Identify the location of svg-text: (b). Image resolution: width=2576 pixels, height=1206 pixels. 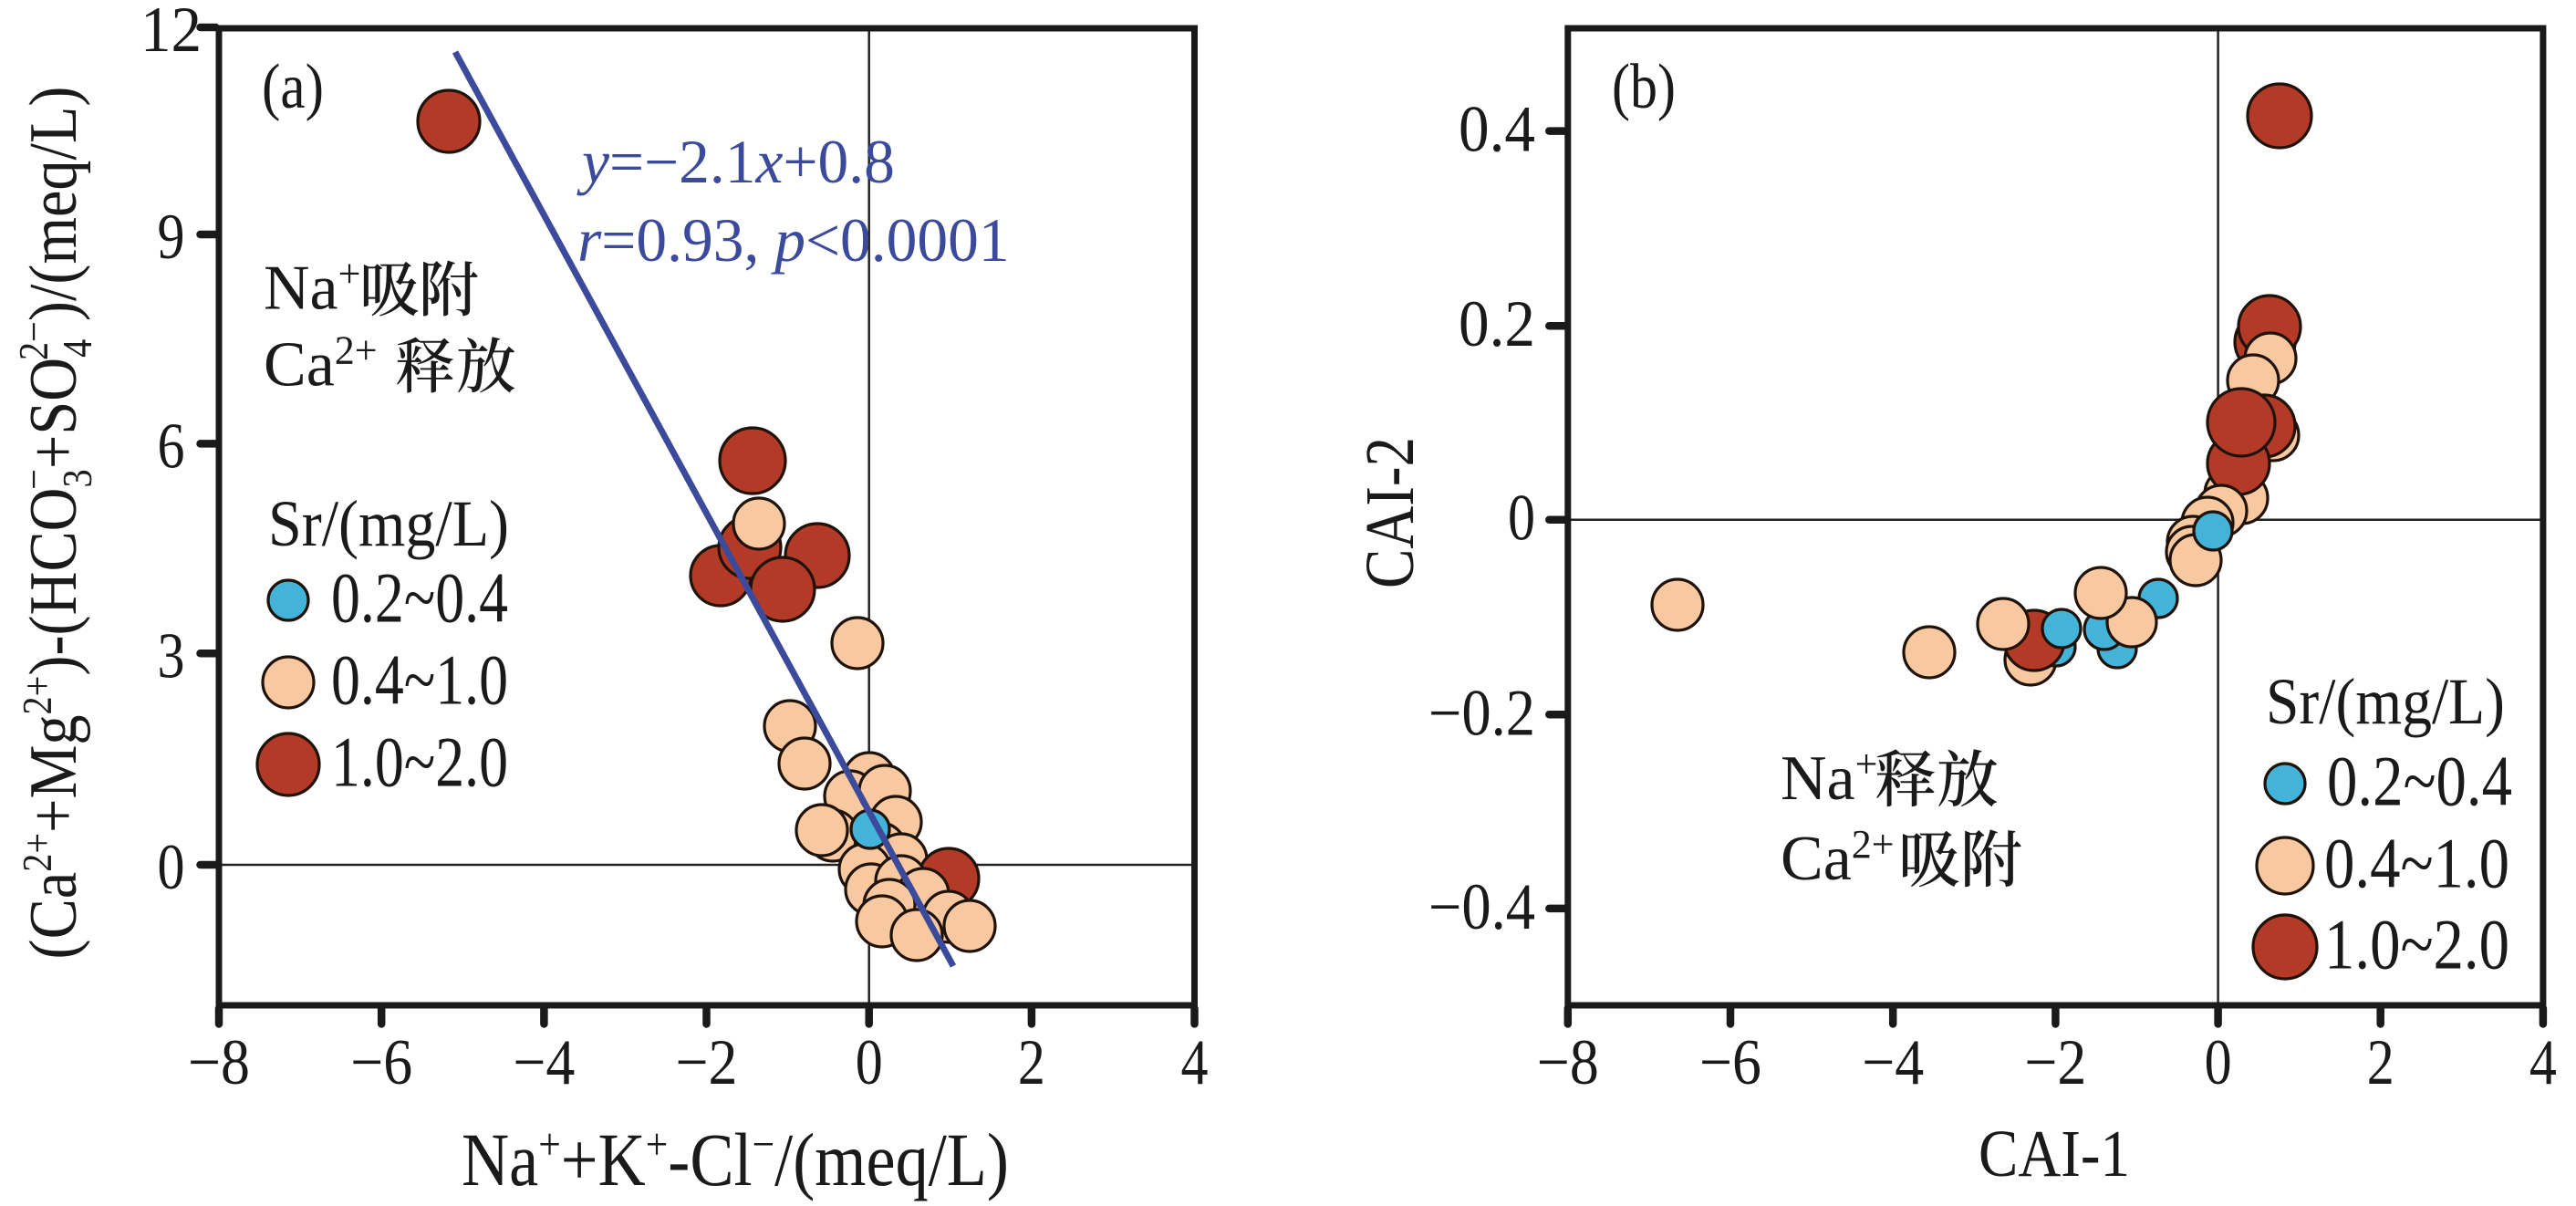
(1644, 87).